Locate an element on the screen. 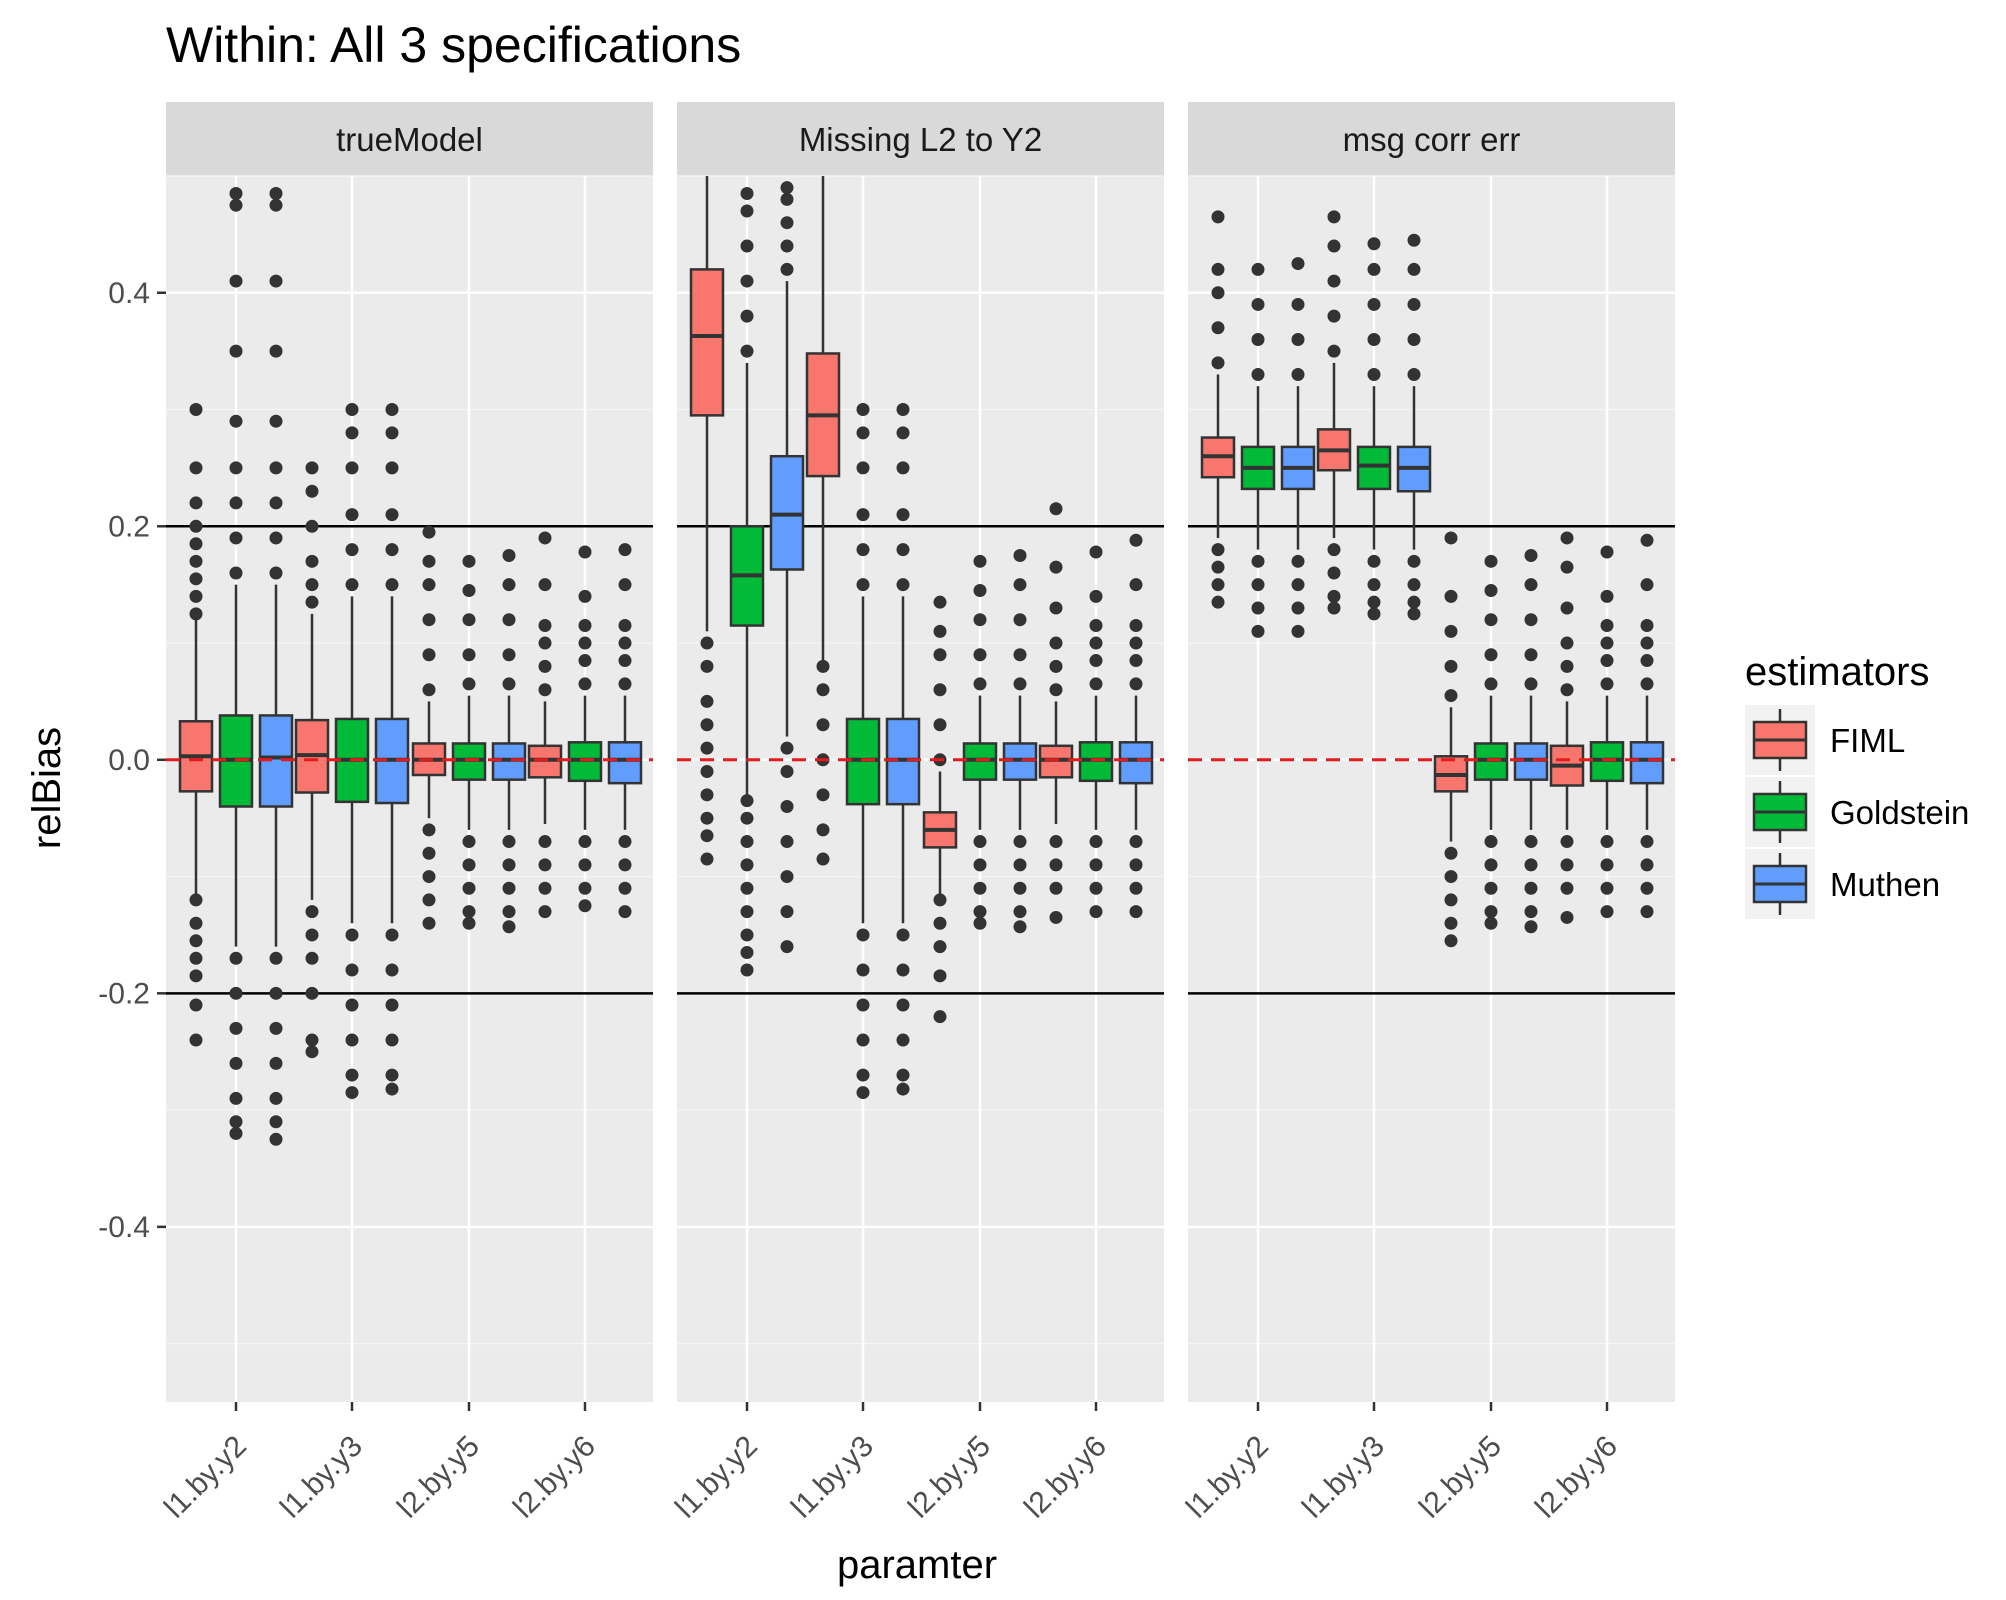 The image size is (2006, 1600). boxplot-fiml-l1.by.y2 is located at coordinates (196, 725).